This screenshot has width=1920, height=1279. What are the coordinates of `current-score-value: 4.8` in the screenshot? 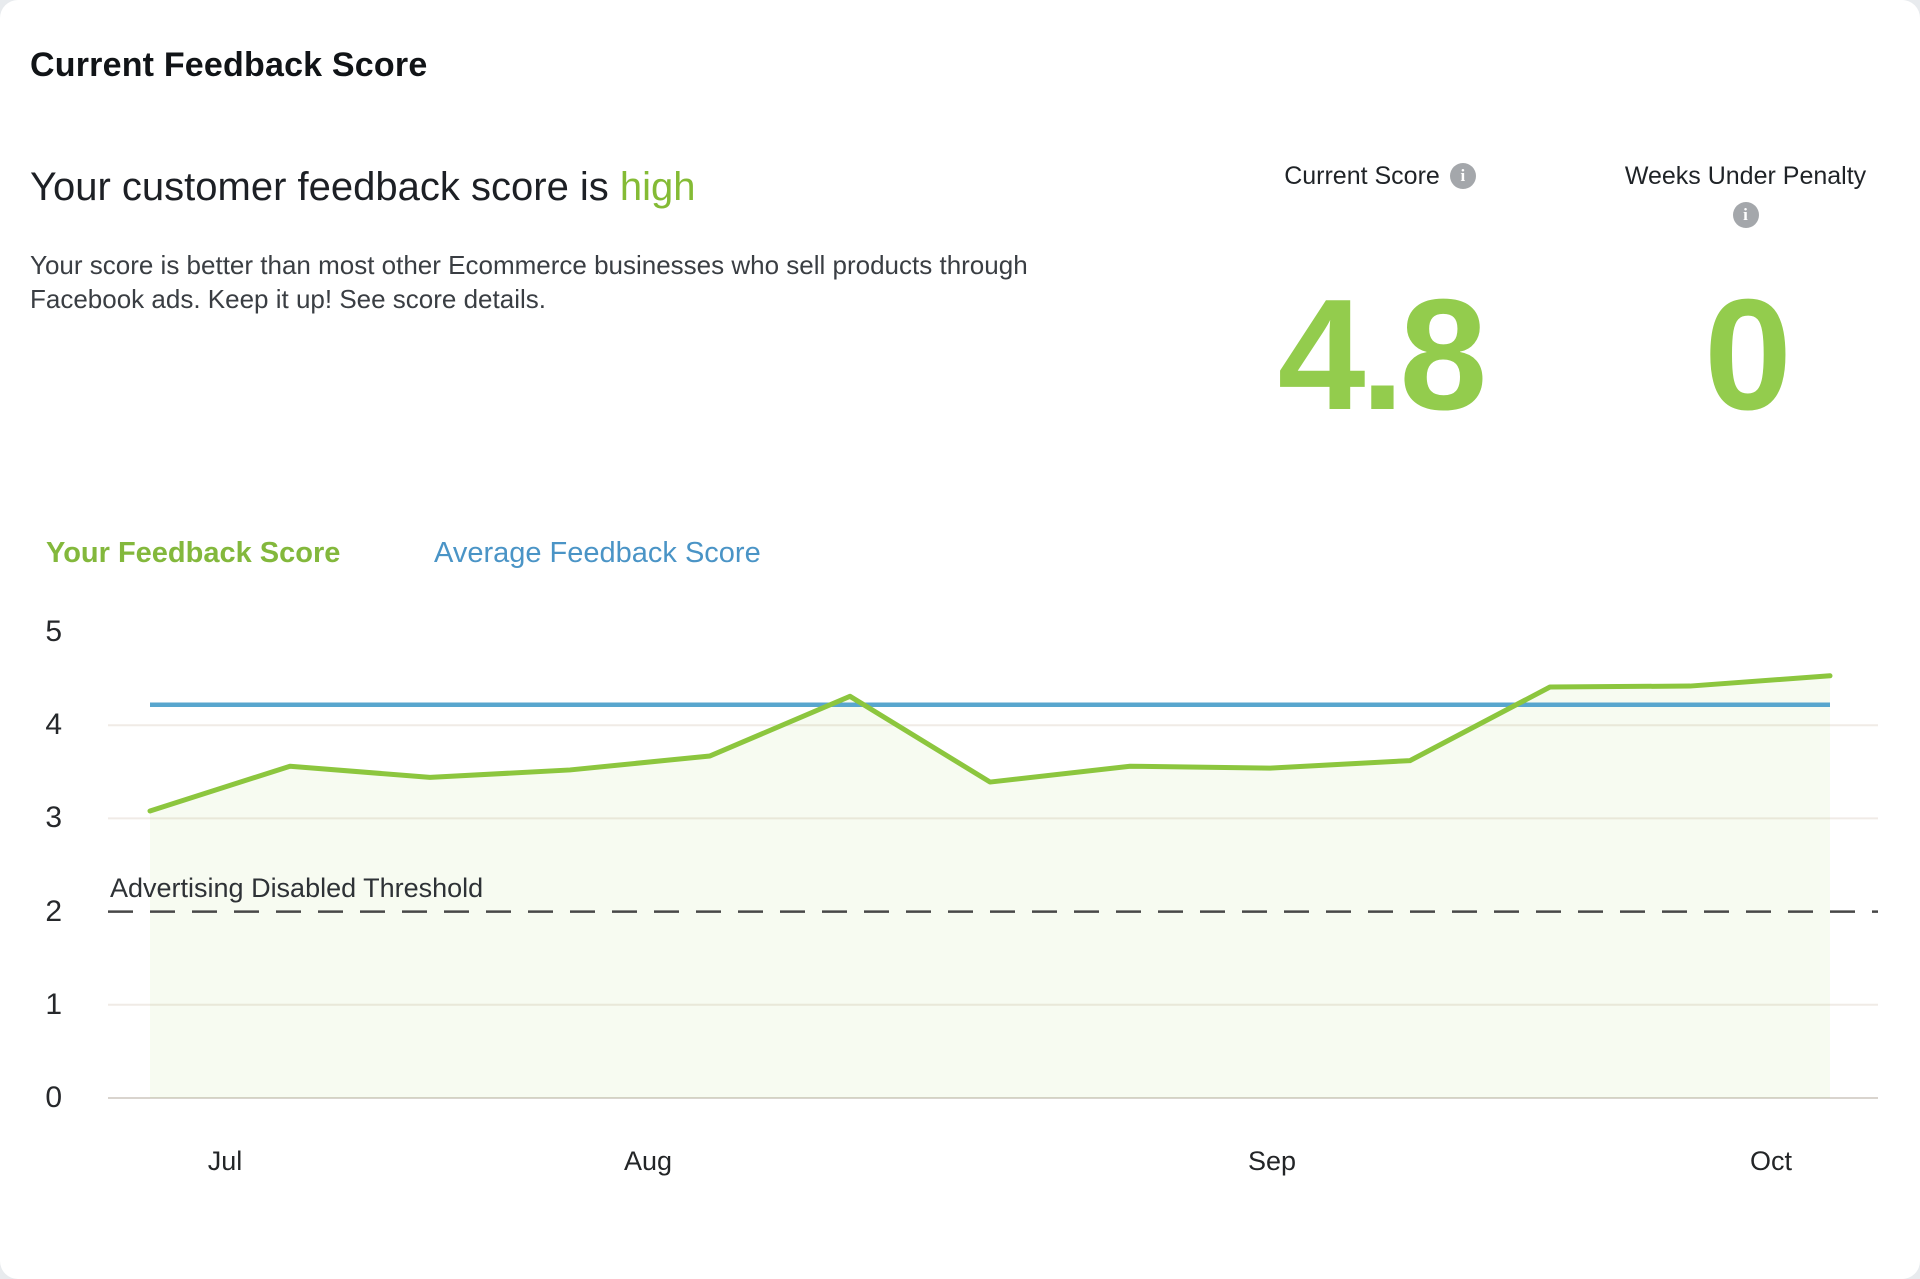 It's located at (1382, 355).